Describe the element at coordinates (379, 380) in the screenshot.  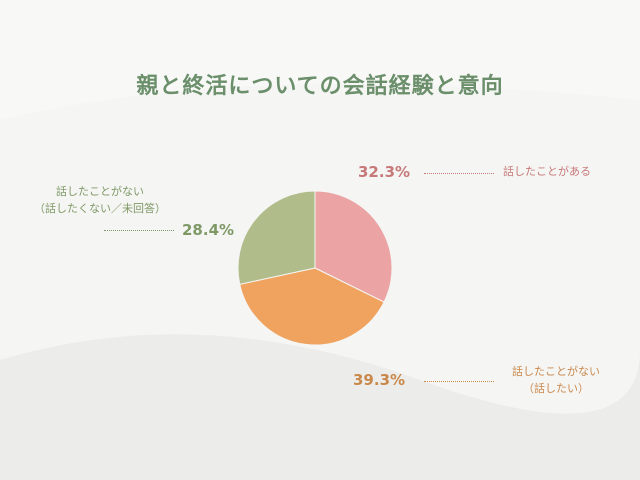
I see `data-label-want-to-talk: 39.3%` at that location.